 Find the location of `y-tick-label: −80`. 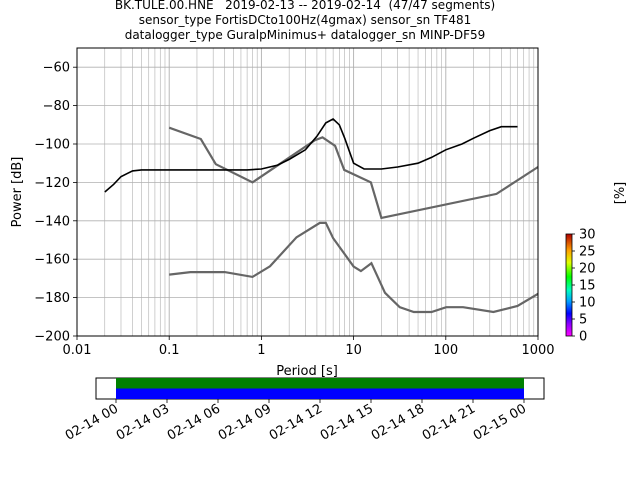

y-tick-label: −80 is located at coordinates (56, 106).